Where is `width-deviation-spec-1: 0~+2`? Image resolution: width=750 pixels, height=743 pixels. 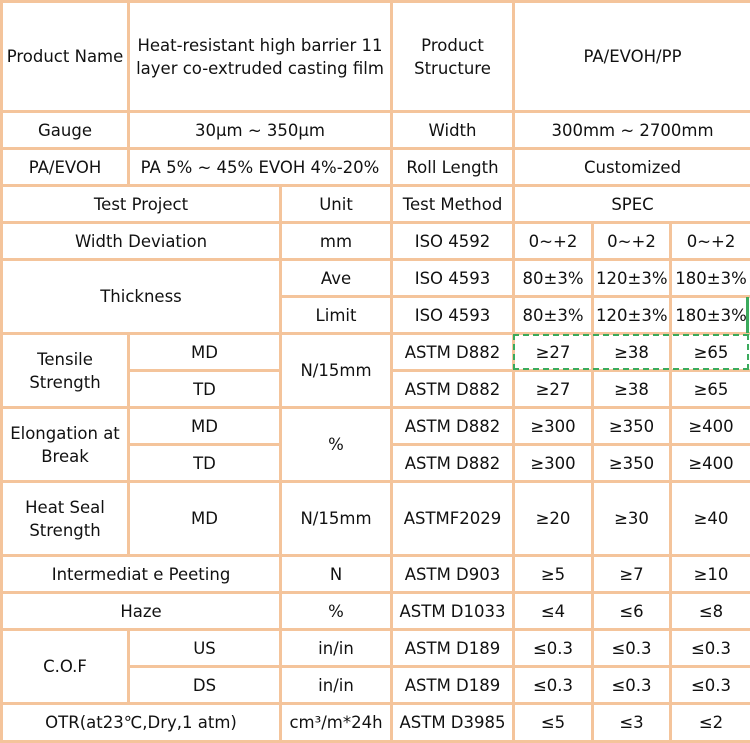 width-deviation-spec-1: 0~+2 is located at coordinates (553, 241).